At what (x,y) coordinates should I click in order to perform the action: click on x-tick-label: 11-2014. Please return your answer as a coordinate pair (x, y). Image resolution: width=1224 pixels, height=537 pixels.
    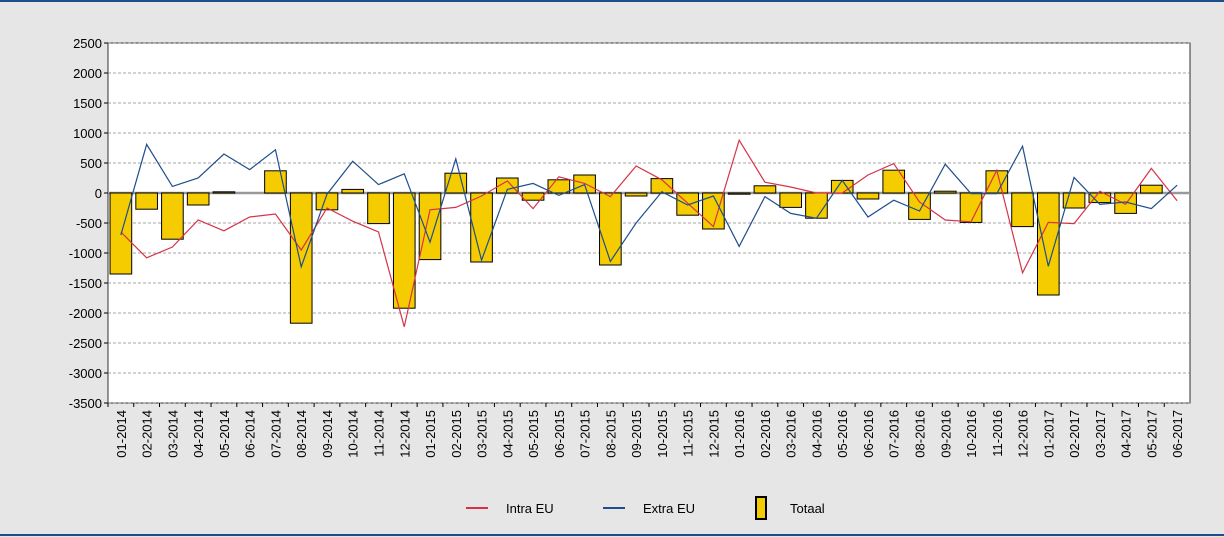
    Looking at the image, I should click on (379, 433).